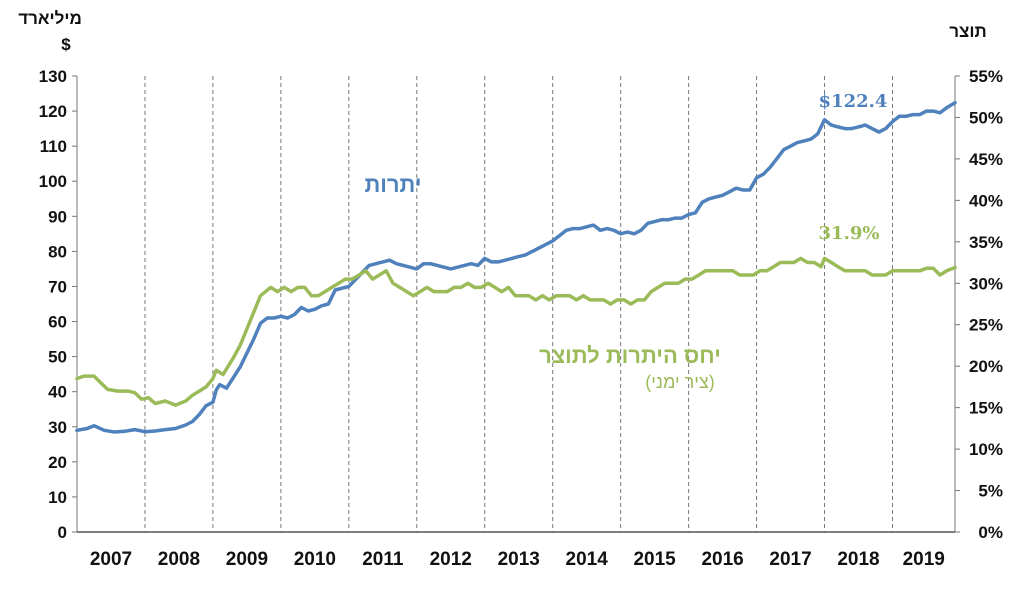 The width and height of the screenshot is (1018, 605). Describe the element at coordinates (50, 18) in the screenshot. I see `left-axis-unit-line1: מיליארד` at that location.